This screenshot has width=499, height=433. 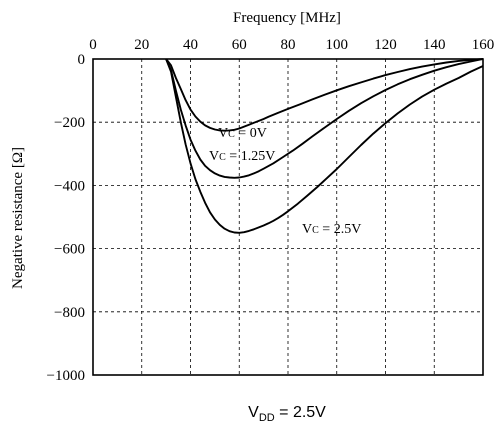 I want to click on x-tick-label: 0, so click(x=93, y=45).